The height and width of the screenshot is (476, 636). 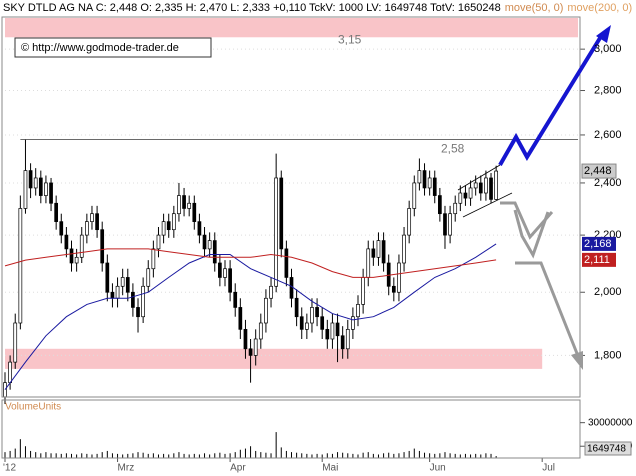 I want to click on zone-label: 3,15, so click(x=350, y=39).